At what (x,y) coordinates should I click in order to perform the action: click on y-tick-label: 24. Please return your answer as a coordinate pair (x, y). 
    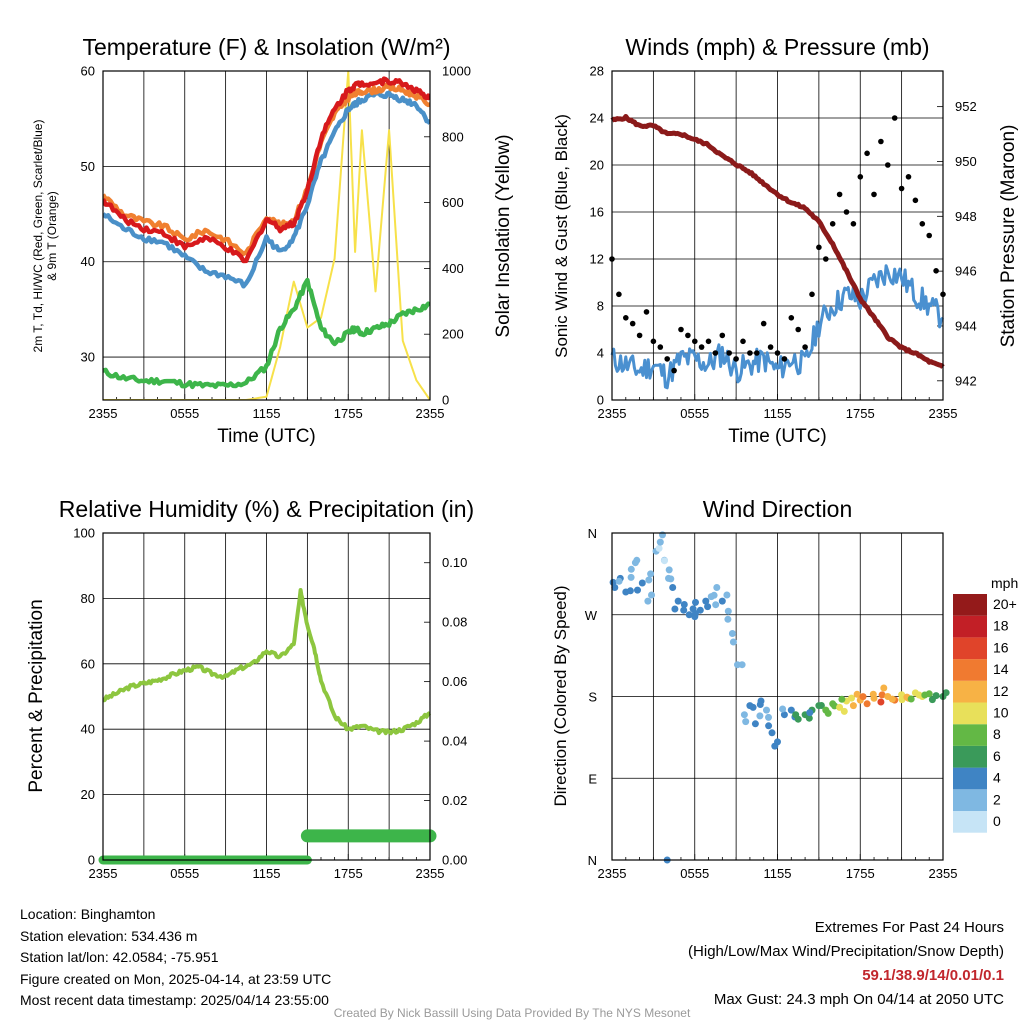
    Looking at the image, I should click on (597, 118).